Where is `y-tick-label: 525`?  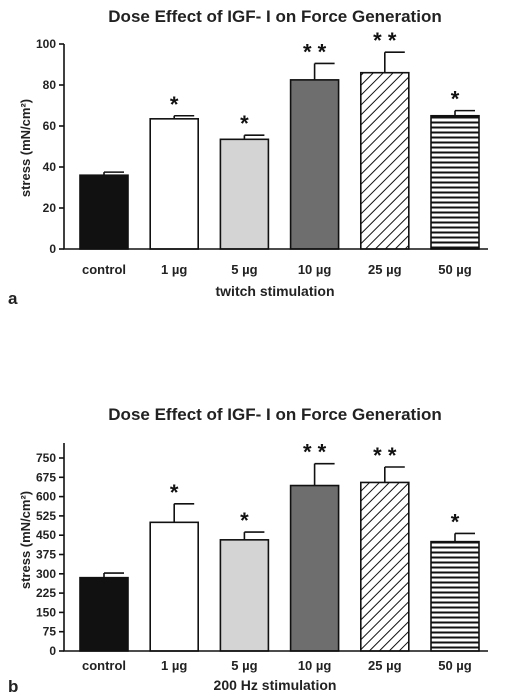 y-tick-label: 525 is located at coordinates (46, 516).